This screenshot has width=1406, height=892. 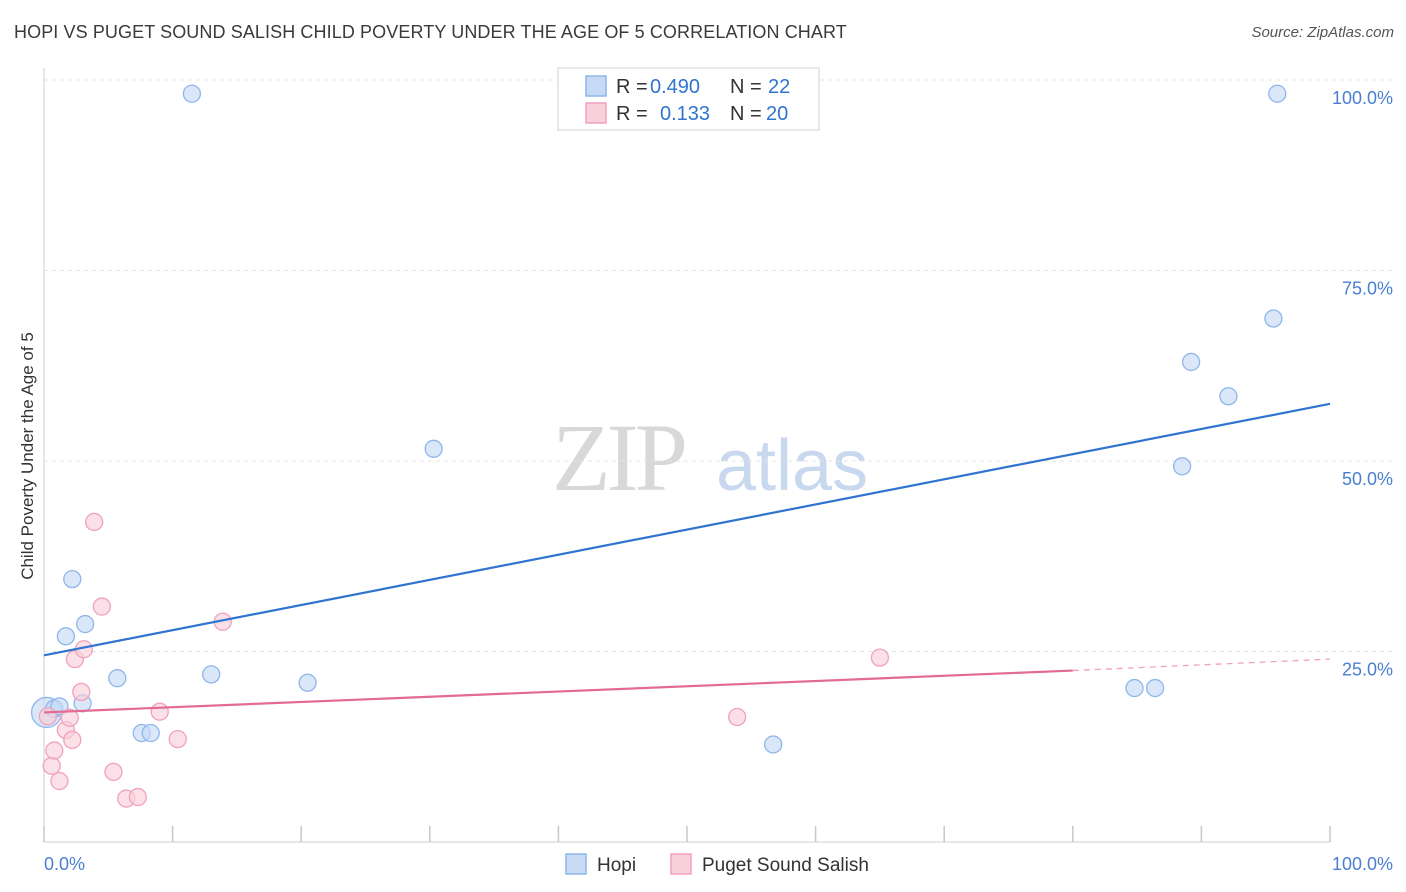 What do you see at coordinates (64, 864) in the screenshot?
I see `x-tick-label-min: 0.0%` at bounding box center [64, 864].